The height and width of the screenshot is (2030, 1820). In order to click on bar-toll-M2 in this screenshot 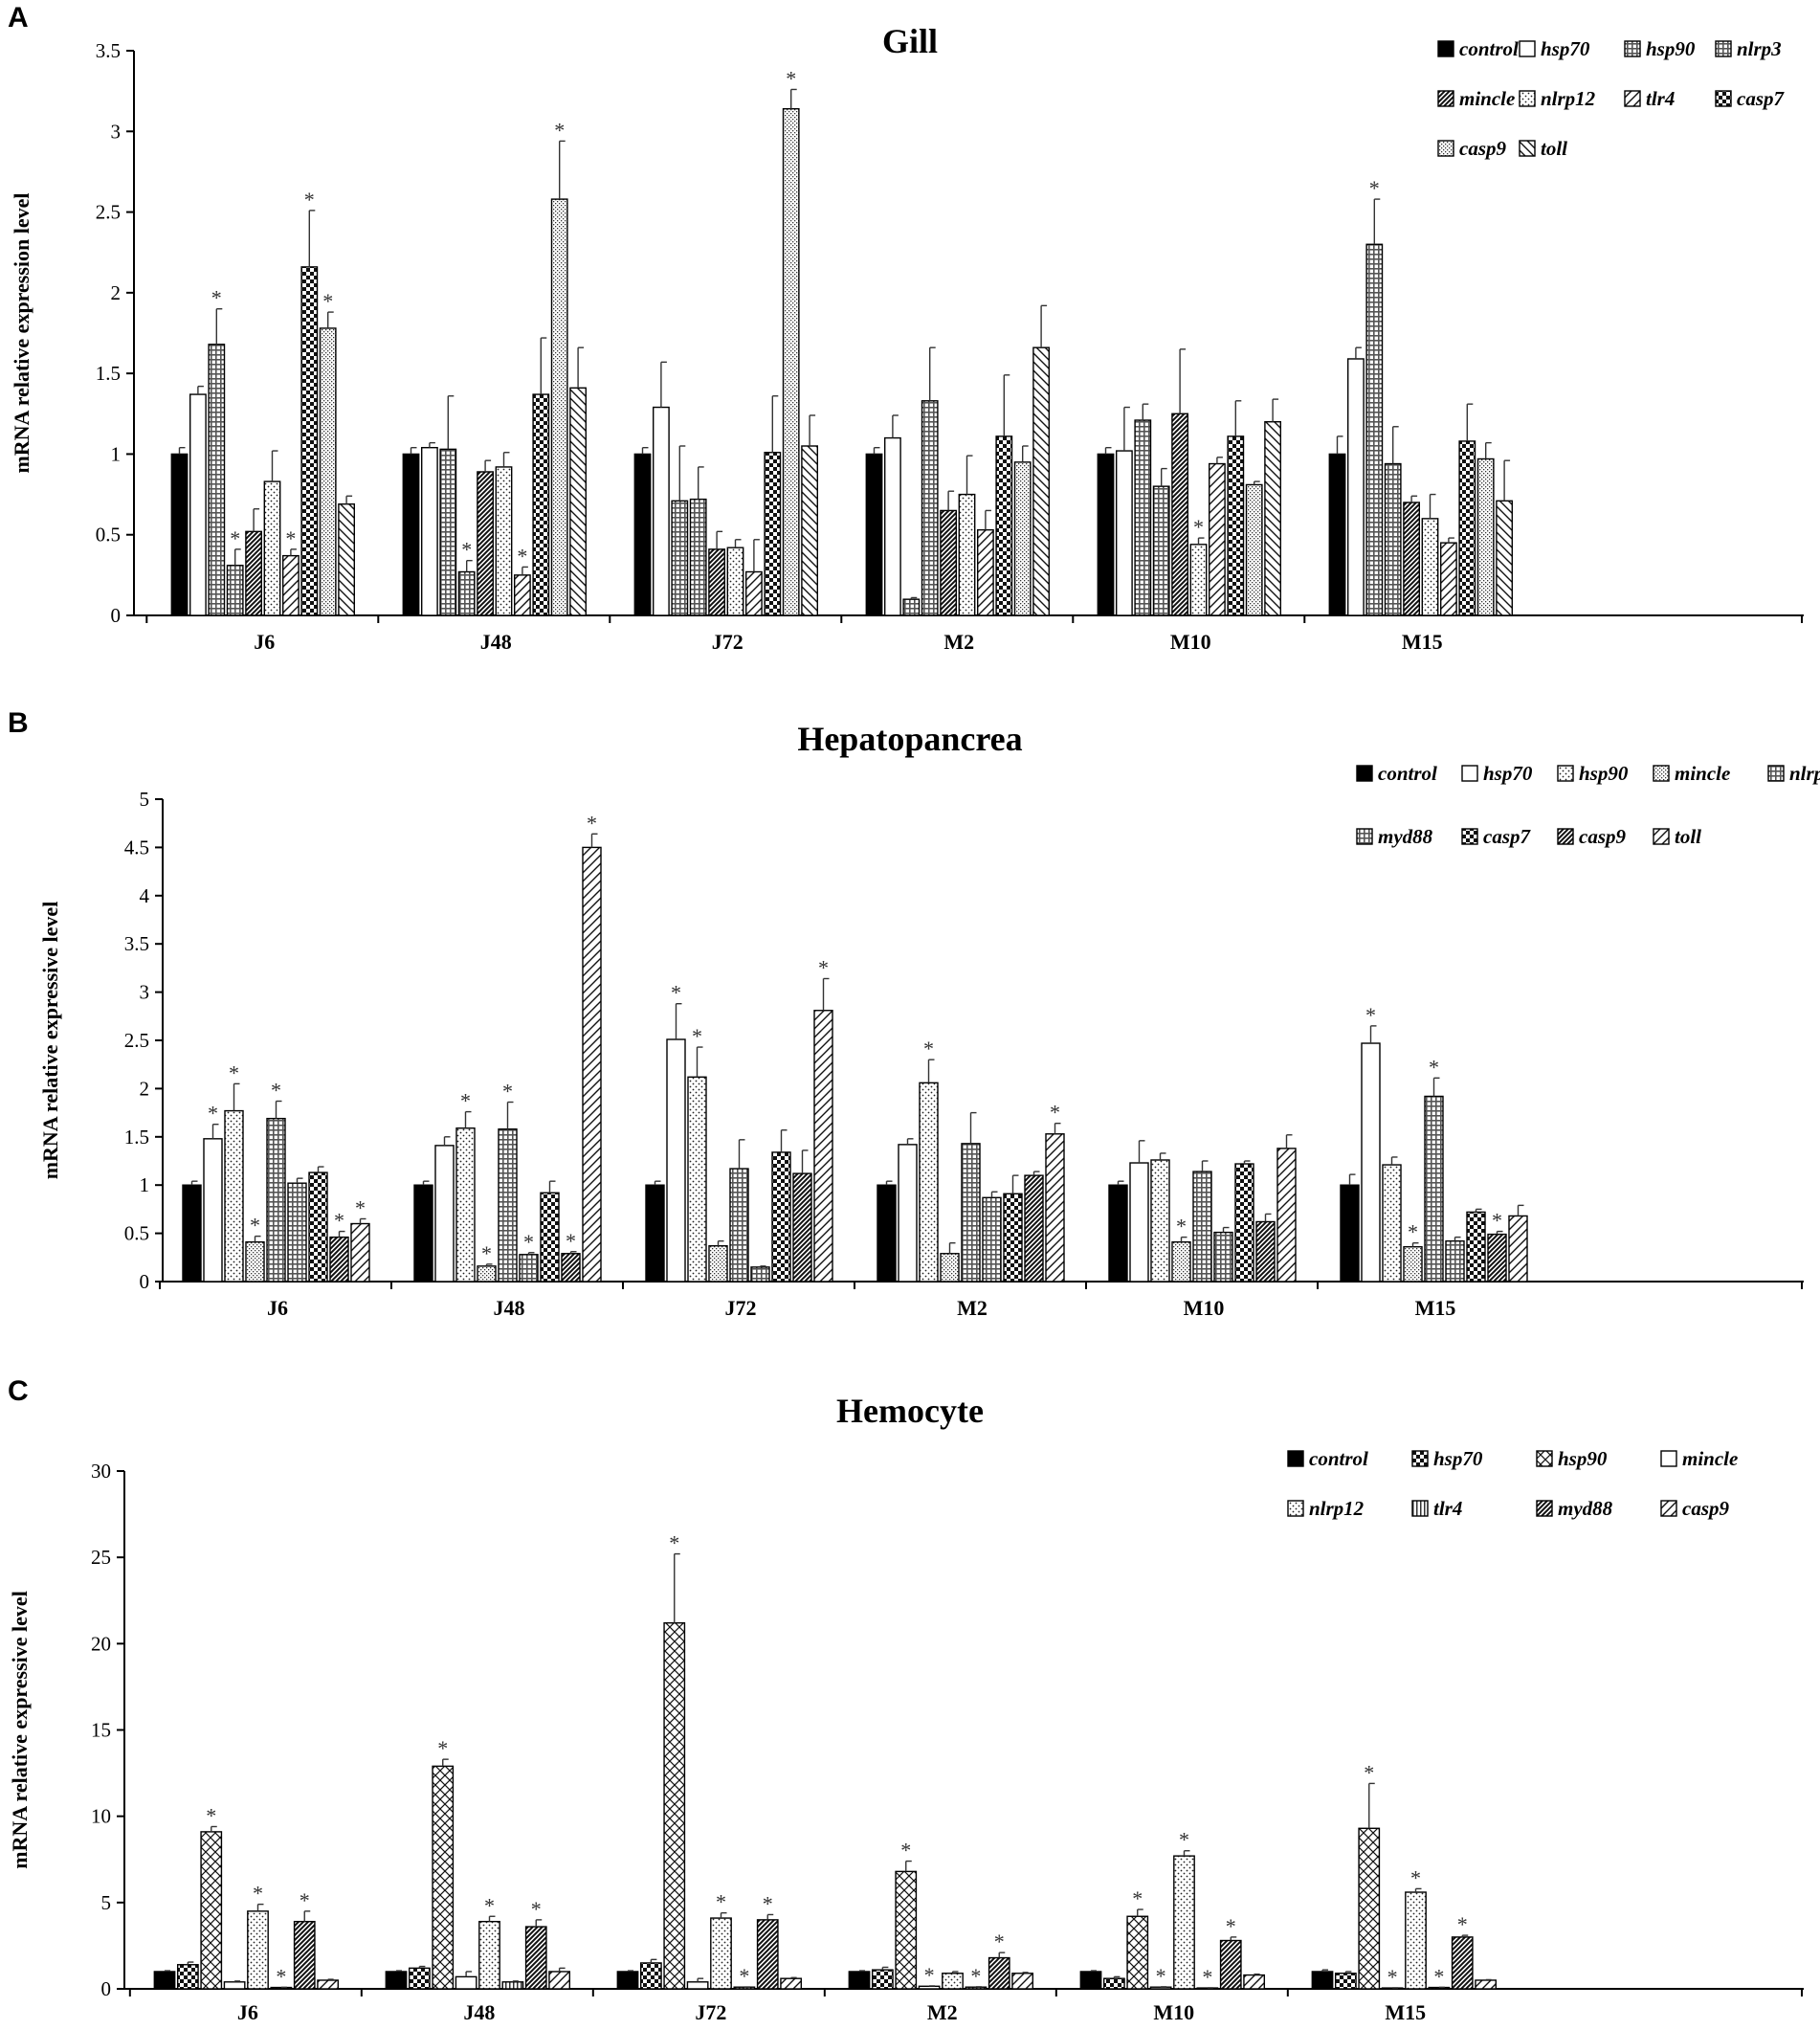, I will do `click(1055, 1208)`.